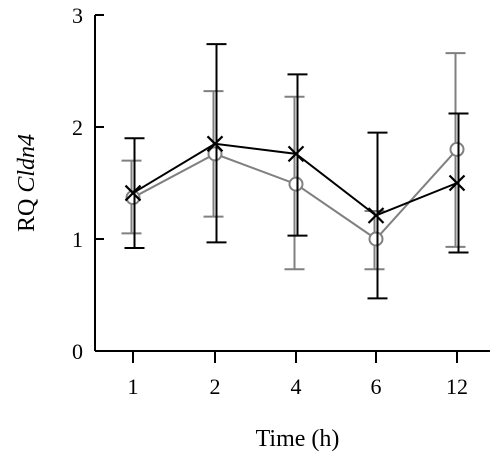  Describe the element at coordinates (27, 163) in the screenshot. I see `y-axis-title-gene: Cldn4` at that location.